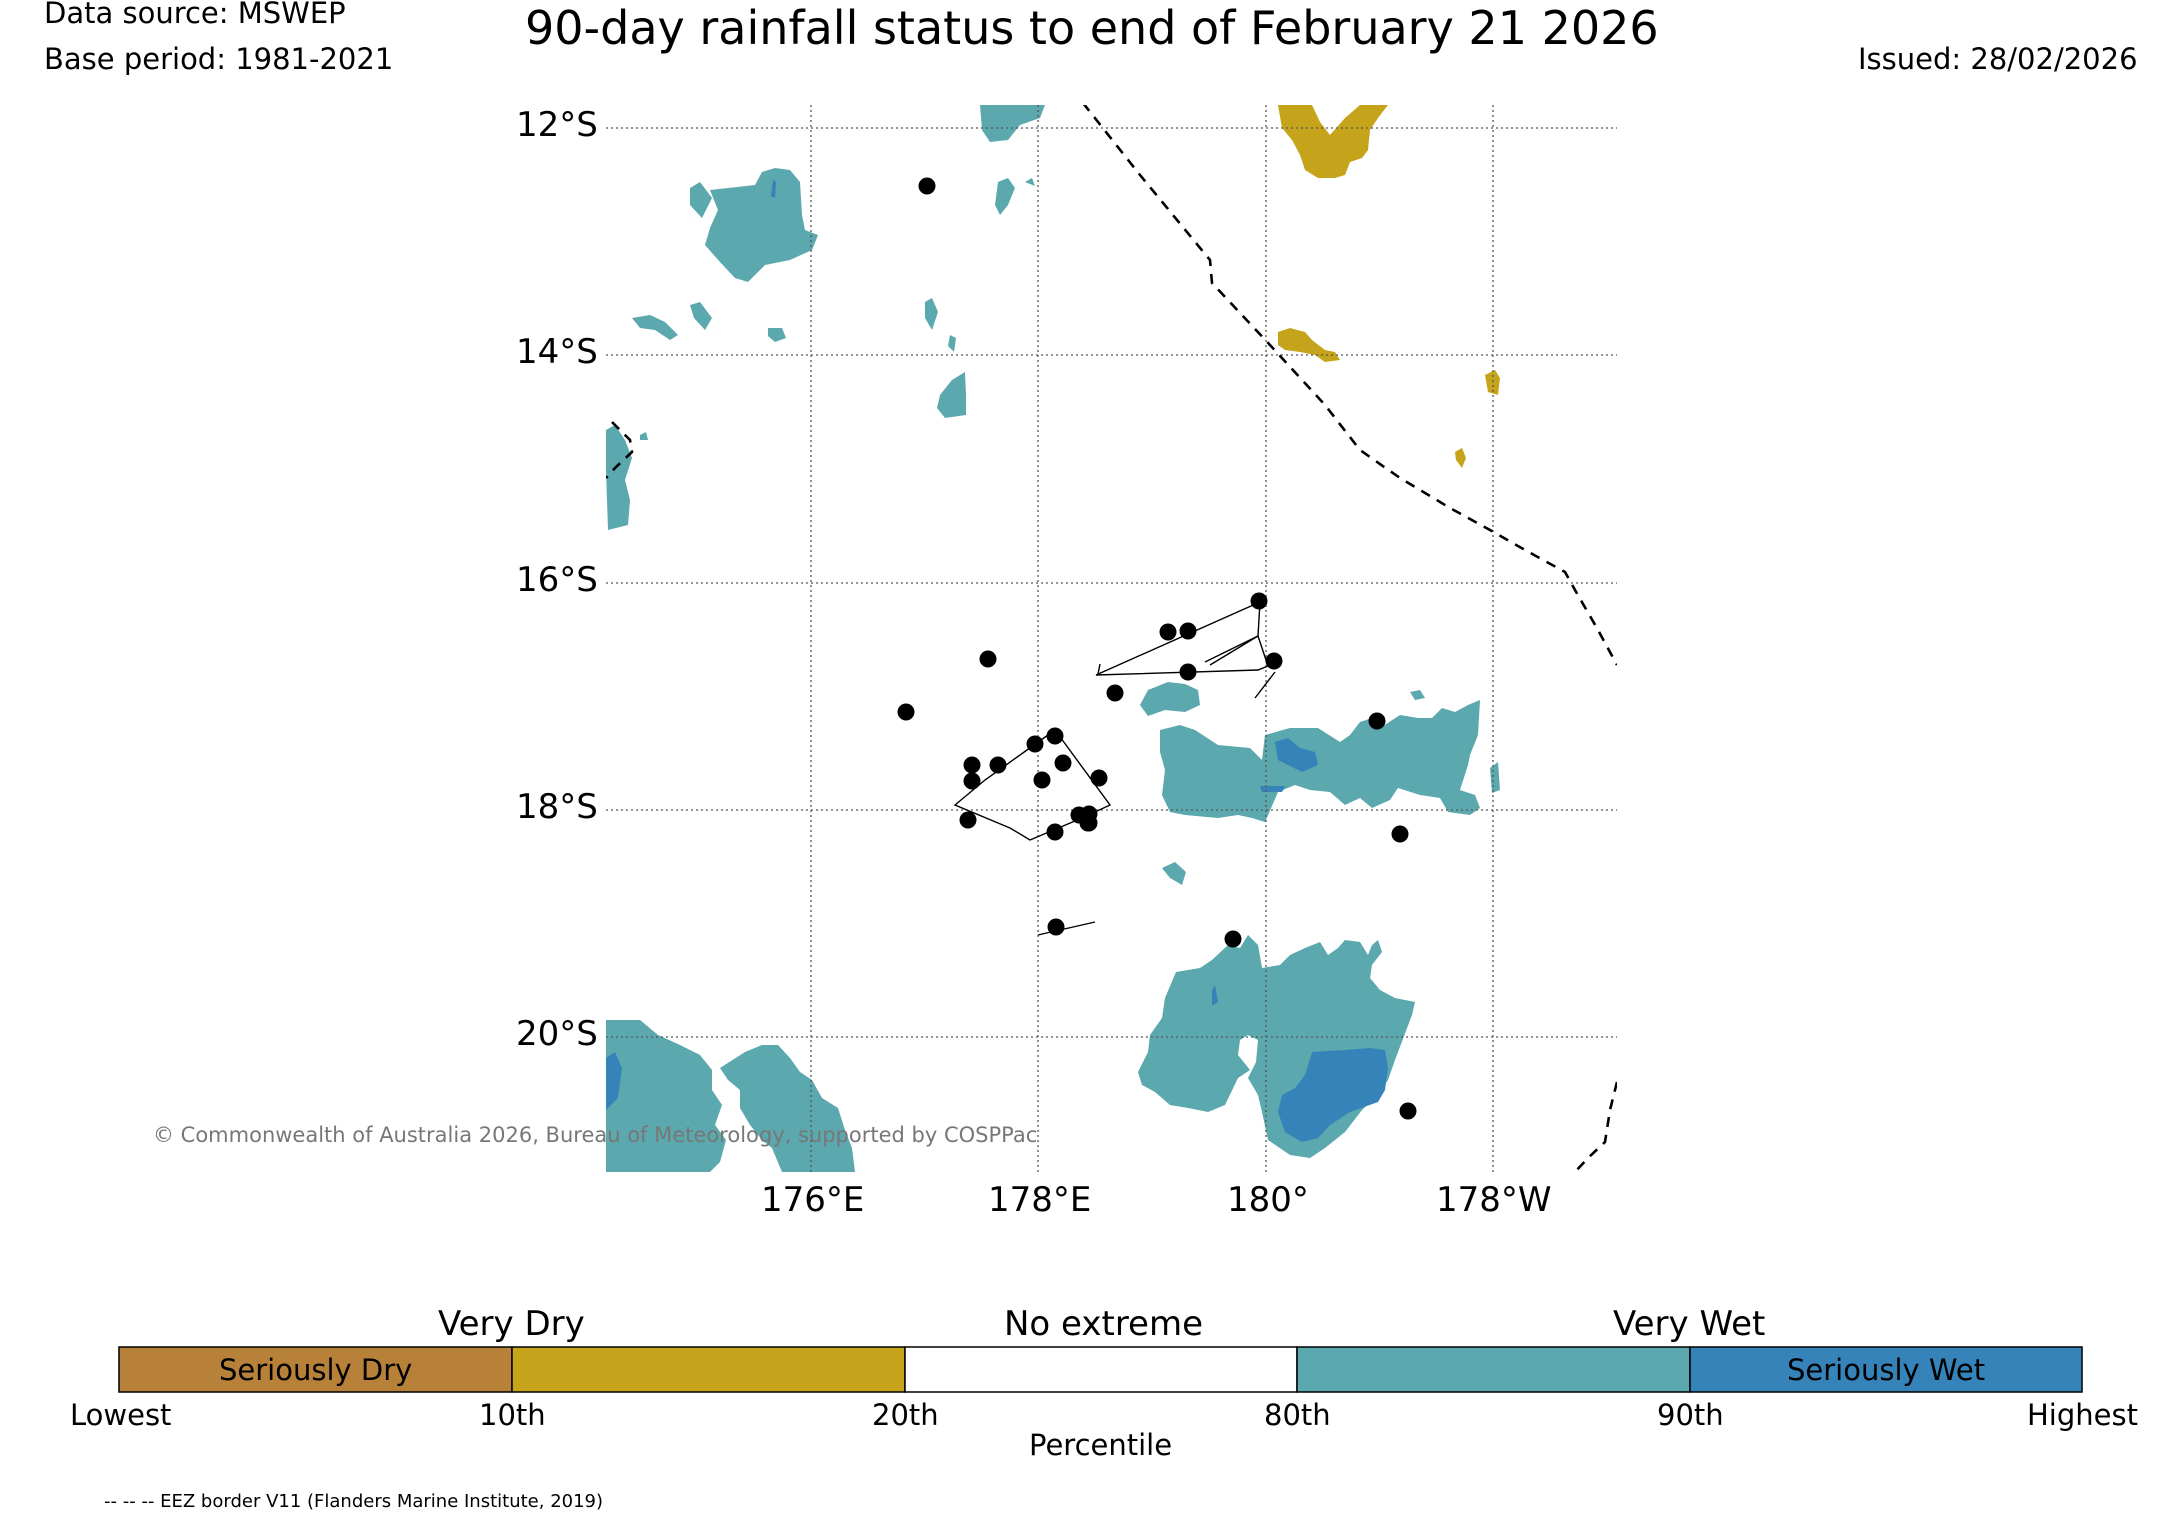 Image resolution: width=2171 pixels, height=1517 pixels. What do you see at coordinates (557, 580) in the screenshot?
I see `lat-label-16s: 16°S` at bounding box center [557, 580].